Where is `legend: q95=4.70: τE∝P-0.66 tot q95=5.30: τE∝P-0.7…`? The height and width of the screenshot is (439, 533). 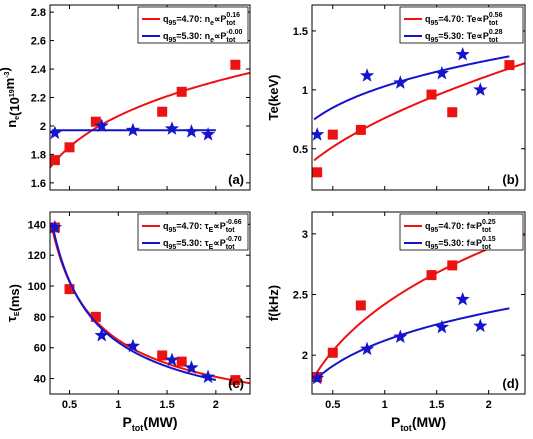
legend: q95=4.70: τE∝P-0.66 tot q95=5.30: τE∝P-0.7… is located at coordinates (193, 232).